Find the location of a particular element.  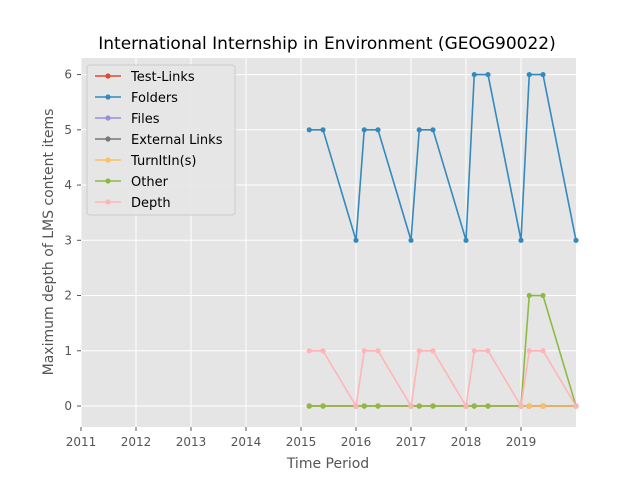

legend-label: TurnItIn(s) is located at coordinates (163, 161).